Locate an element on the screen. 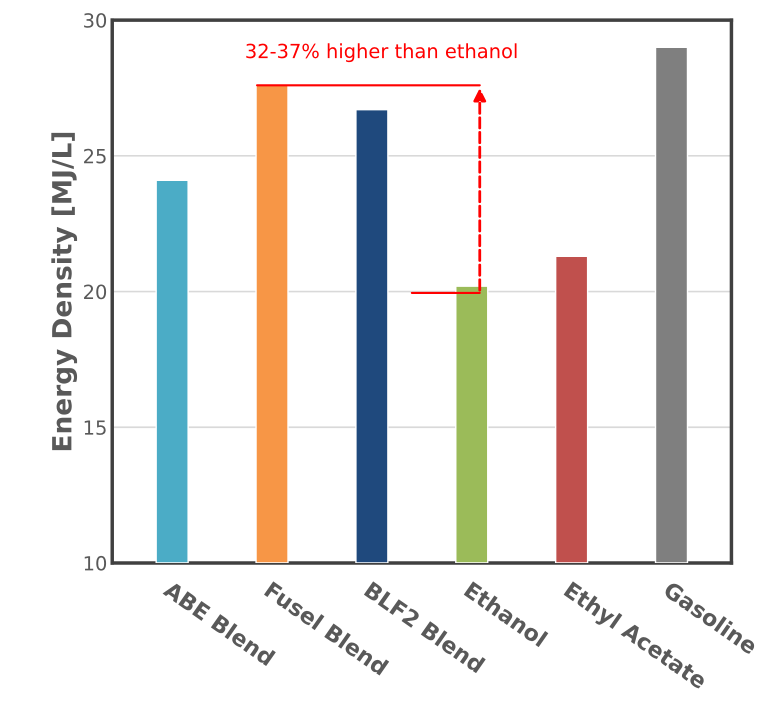 The height and width of the screenshot is (719, 774). annotation: 32-37% higher than ethanol is located at coordinates (381, 52).